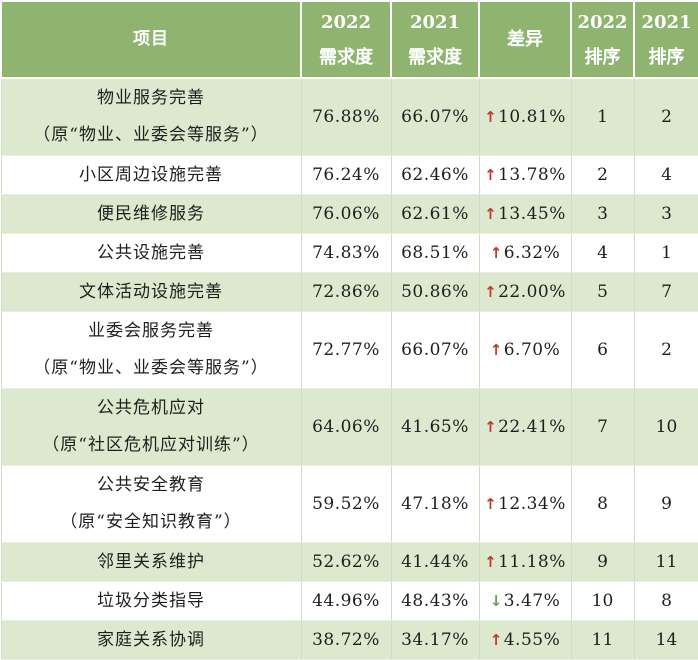 Image resolution: width=698 pixels, height=660 pixels. What do you see at coordinates (346, 350) in the screenshot?
I see `demand-2022-cell: 72.77%` at bounding box center [346, 350].